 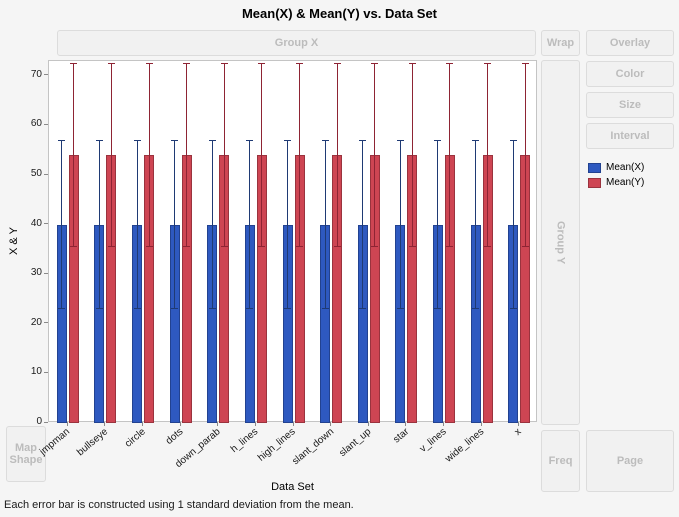 What do you see at coordinates (518, 432) in the screenshot?
I see `x-category-label: x` at bounding box center [518, 432].